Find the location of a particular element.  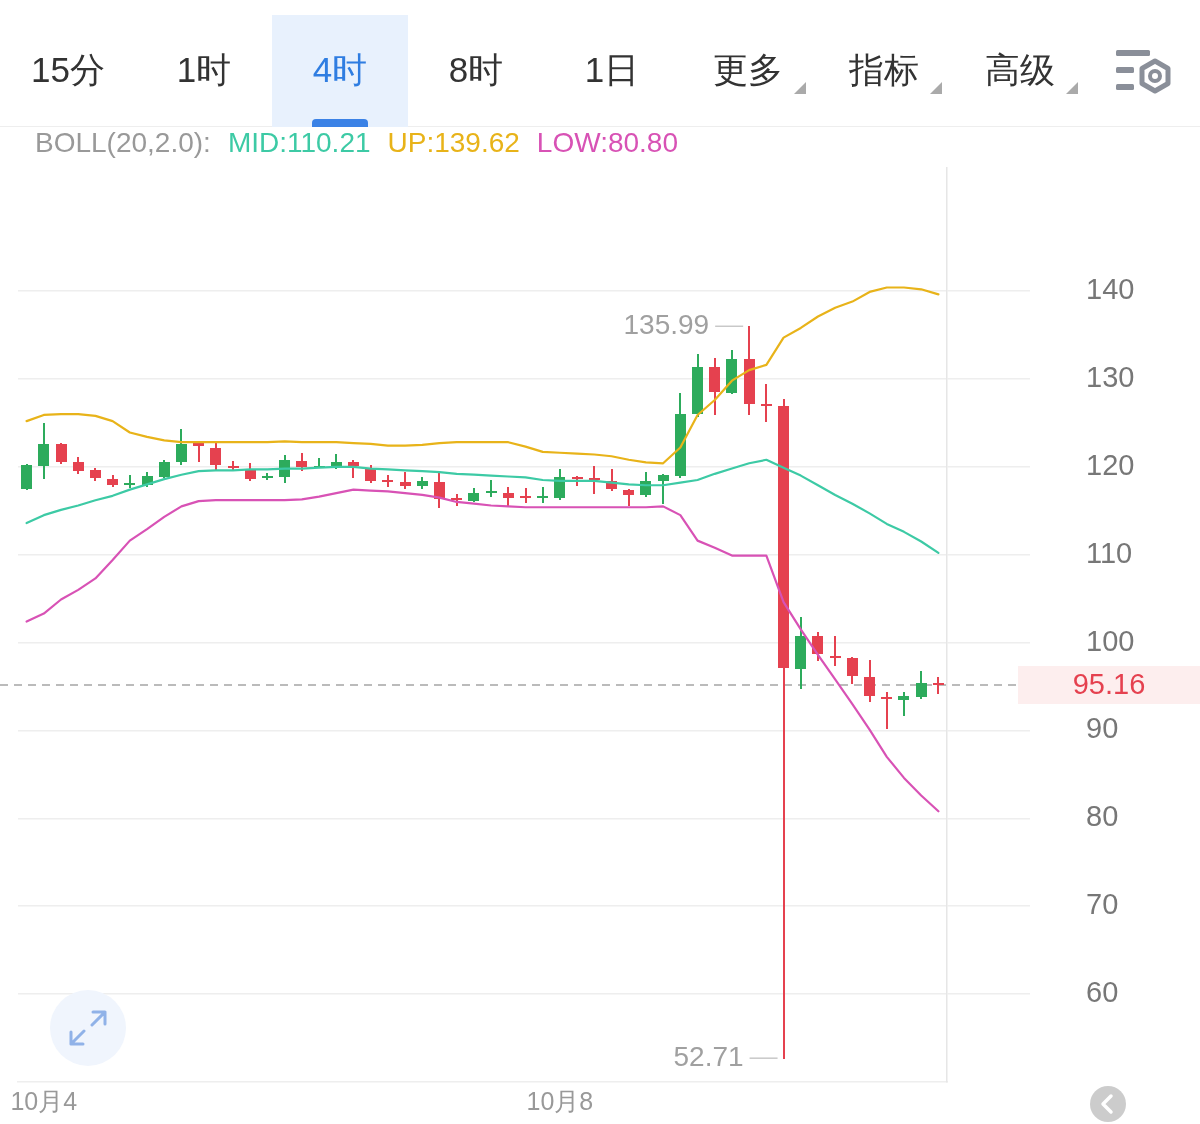

y-tick-label: 130 is located at coordinates (1110, 376).